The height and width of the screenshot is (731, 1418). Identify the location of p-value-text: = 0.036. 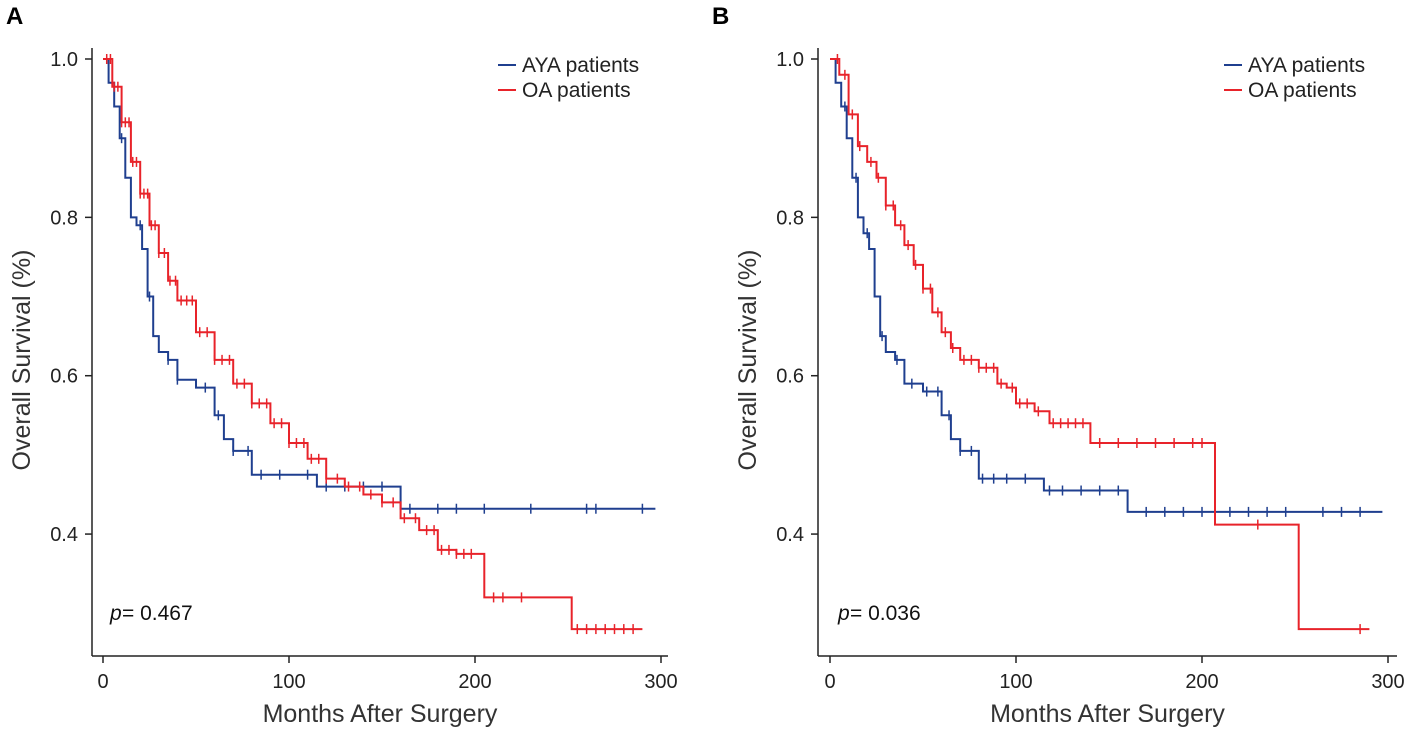
(885, 613).